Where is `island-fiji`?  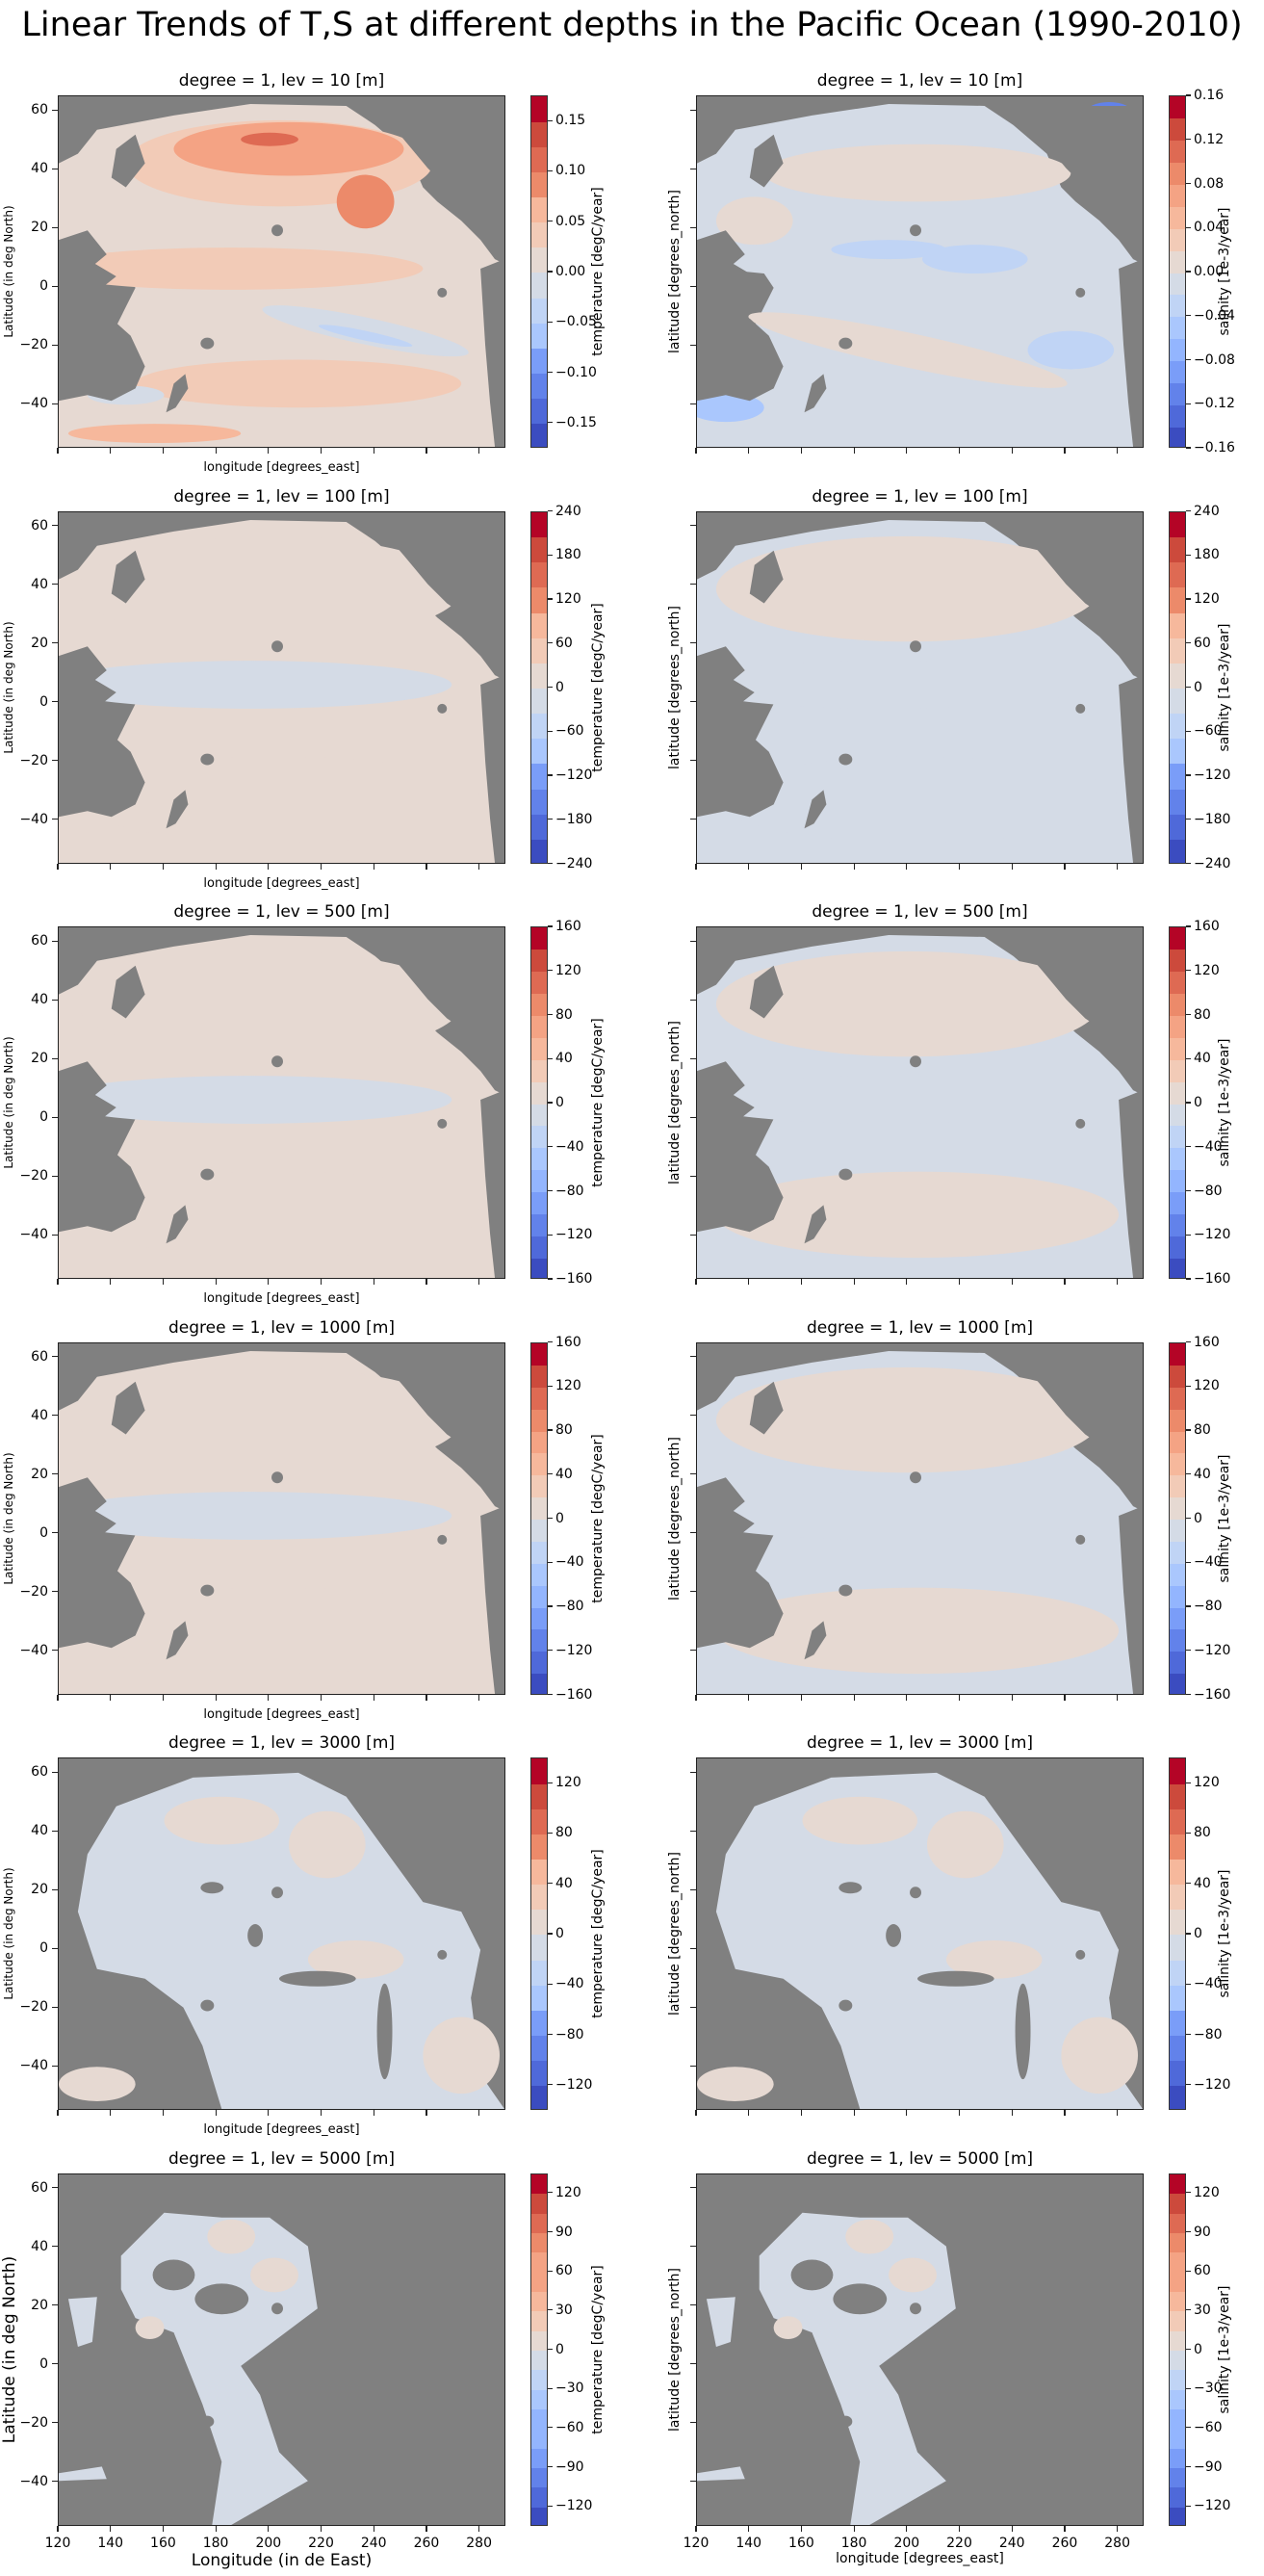 island-fiji is located at coordinates (846, 1174).